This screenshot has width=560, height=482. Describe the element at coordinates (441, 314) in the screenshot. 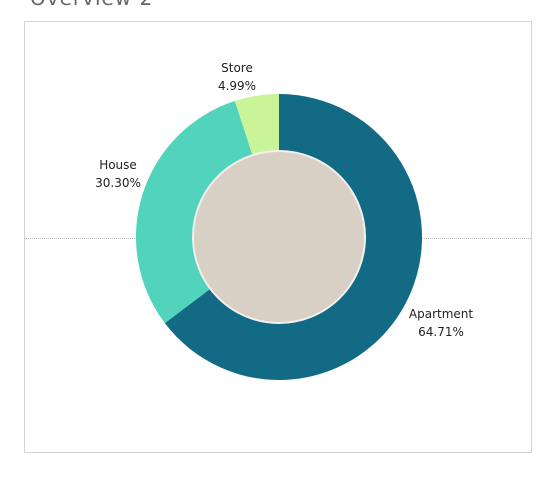

I see `slice-label-apartment: Apartment` at that location.